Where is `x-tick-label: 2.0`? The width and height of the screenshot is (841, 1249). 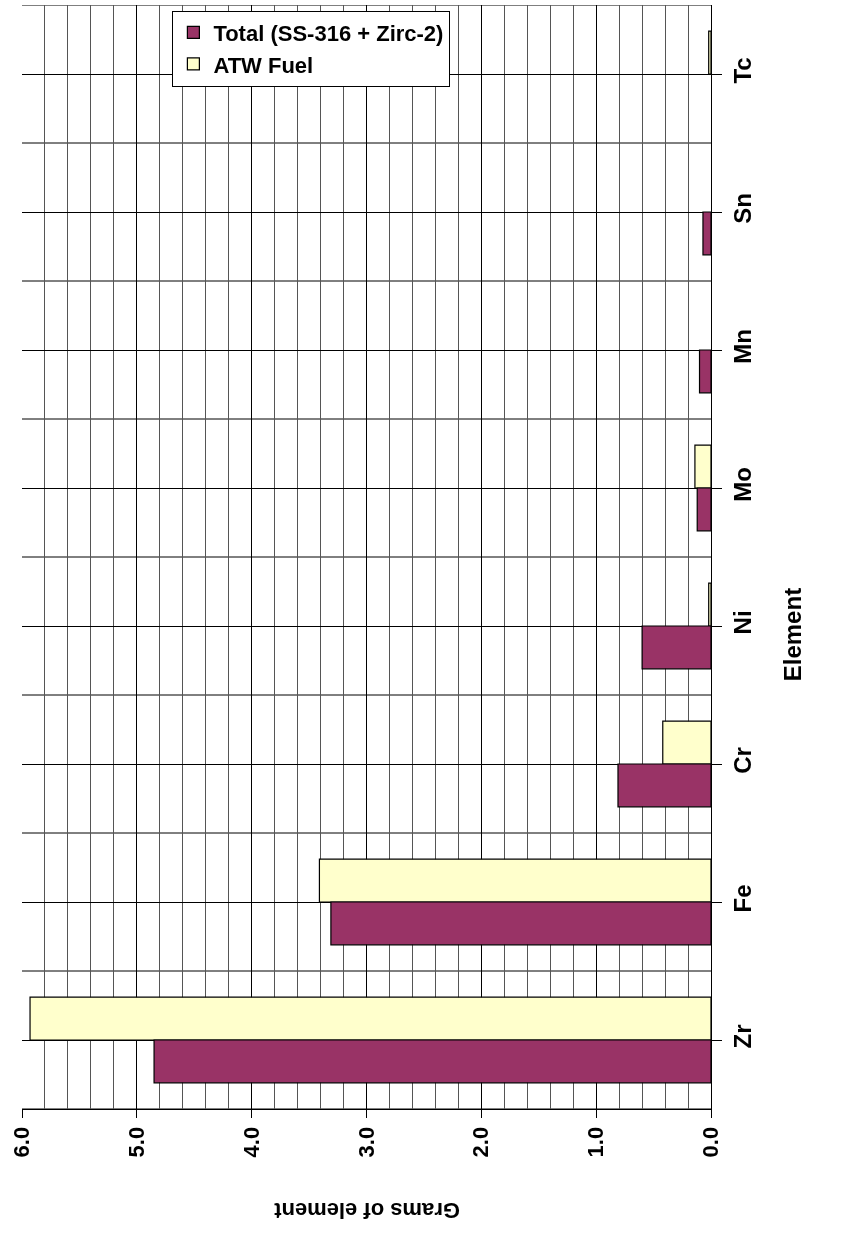
x-tick-label: 2.0 is located at coordinates (481, 1142).